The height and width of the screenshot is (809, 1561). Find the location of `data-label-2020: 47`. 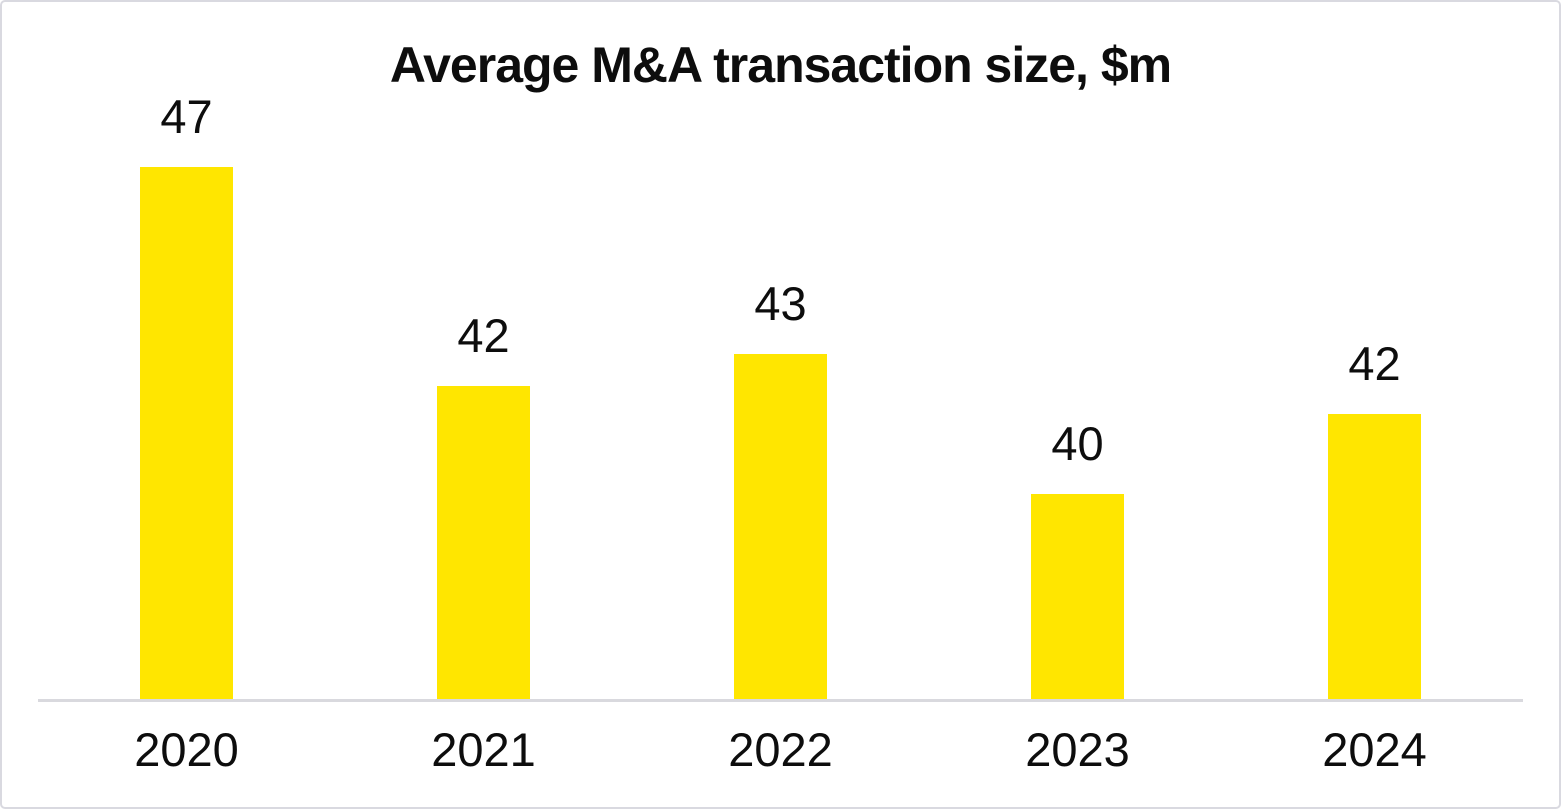

data-label-2020: 47 is located at coordinates (186, 117).